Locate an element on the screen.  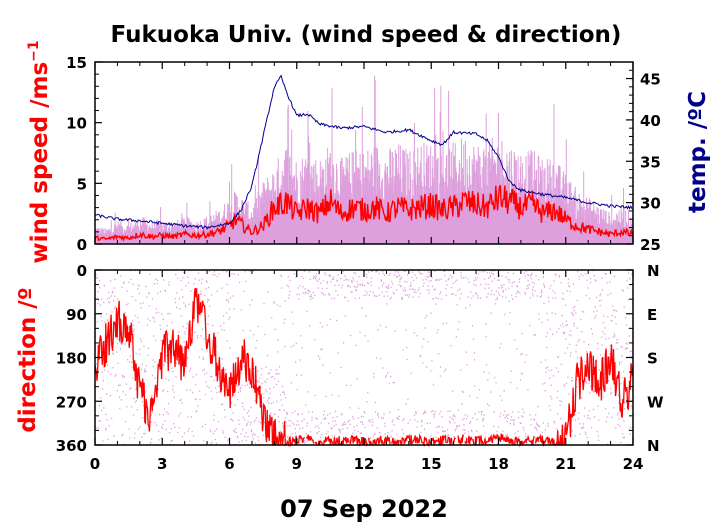
compass-tick-label: W is located at coordinates (655, 402).